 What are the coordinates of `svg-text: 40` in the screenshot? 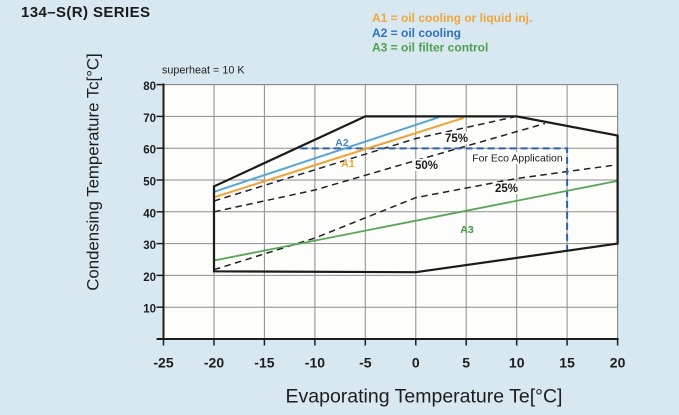 It's located at (149, 214).